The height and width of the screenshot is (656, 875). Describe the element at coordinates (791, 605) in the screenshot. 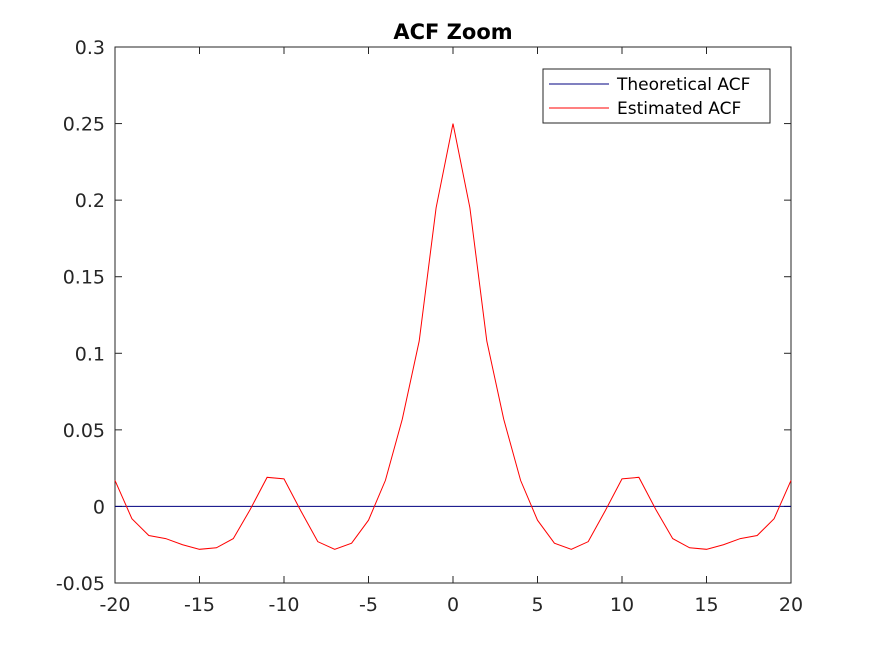

I see `x-tick-label: 20` at that location.